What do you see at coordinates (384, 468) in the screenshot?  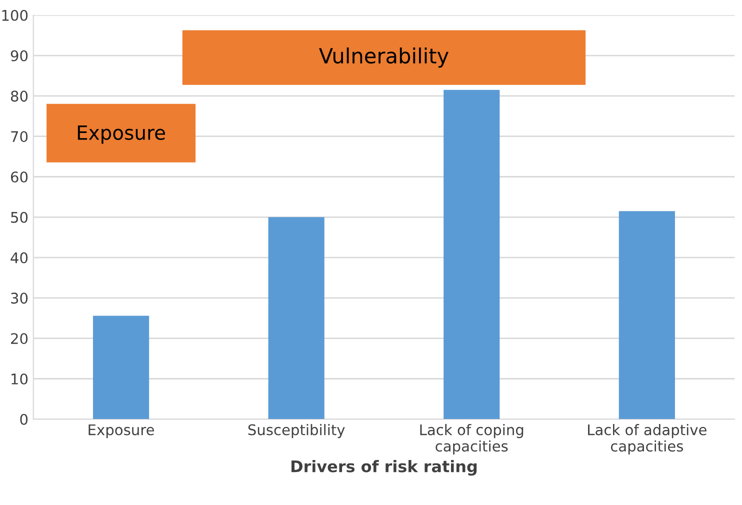 I see `x-axis-title: Drivers of risk rating` at bounding box center [384, 468].